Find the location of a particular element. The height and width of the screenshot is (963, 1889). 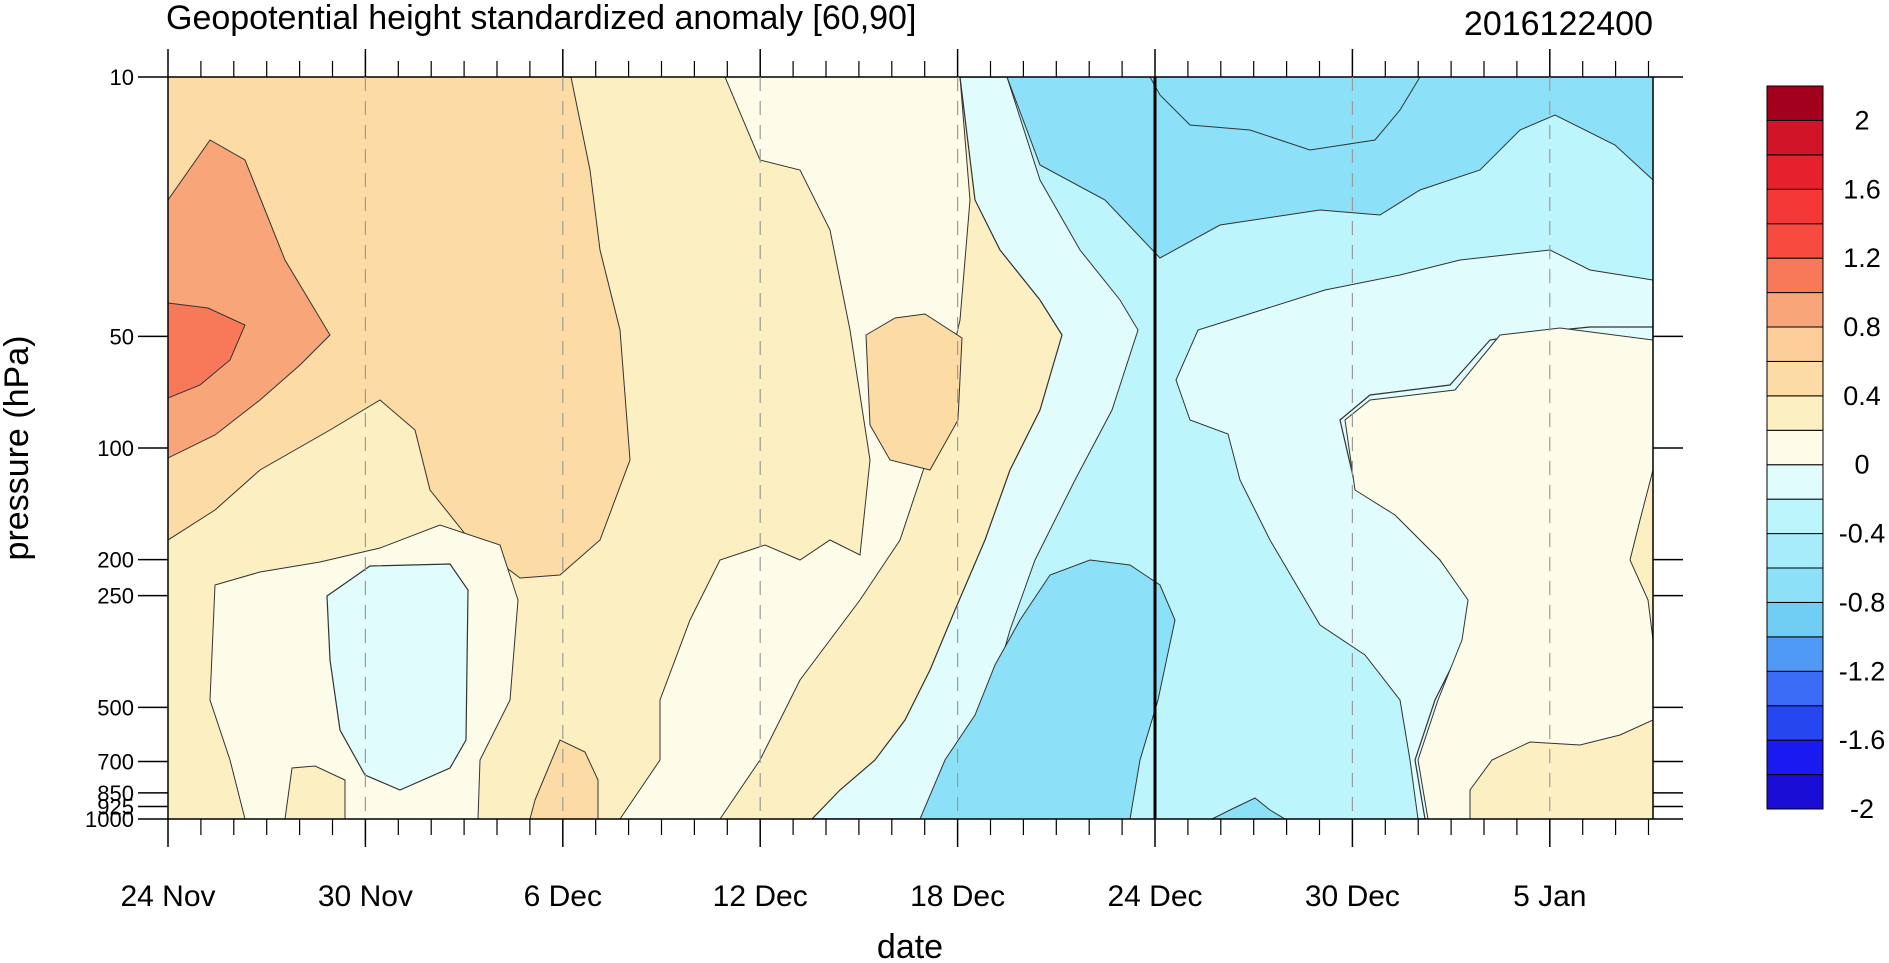

colorbar-label: 0 is located at coordinates (1861, 465).